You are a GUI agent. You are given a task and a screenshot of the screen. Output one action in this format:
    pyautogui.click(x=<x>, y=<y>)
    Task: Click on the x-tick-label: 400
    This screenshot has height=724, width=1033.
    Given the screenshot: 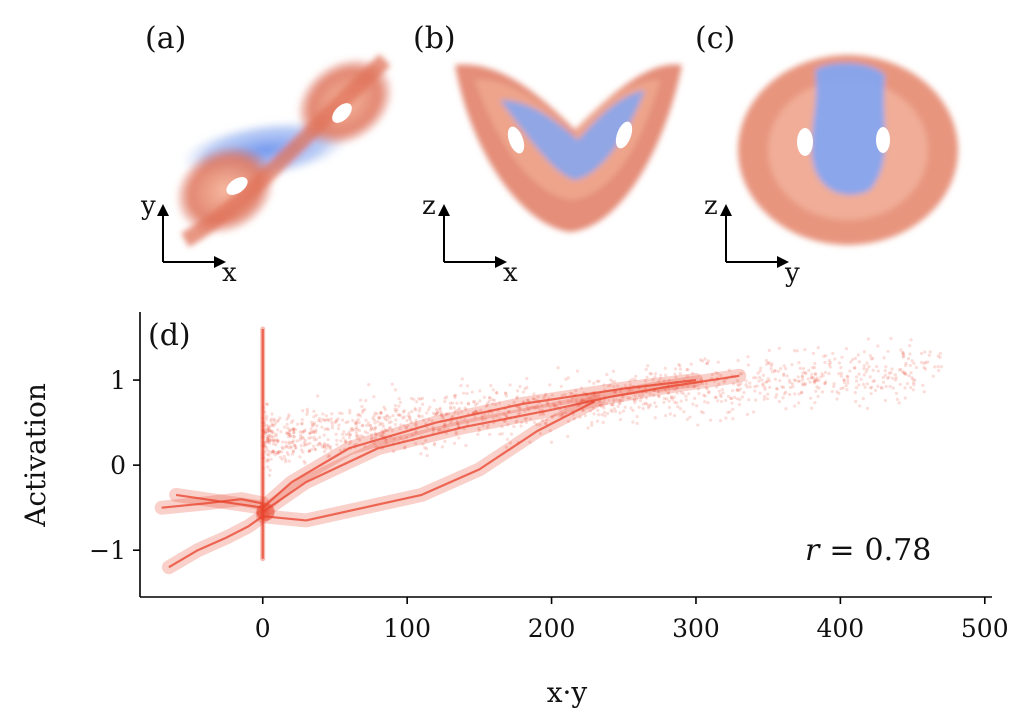 What is the action you would take?
    pyautogui.click(x=841, y=628)
    